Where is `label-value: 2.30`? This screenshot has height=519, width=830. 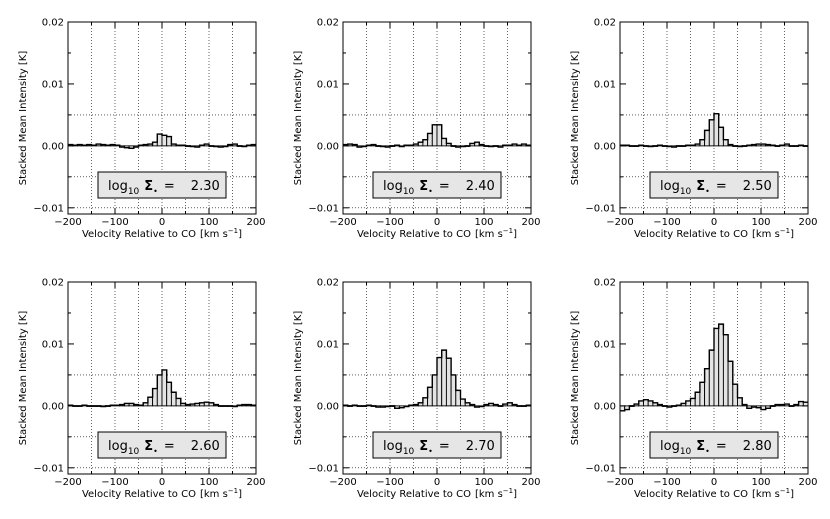 label-value: 2.30 is located at coordinates (205, 186).